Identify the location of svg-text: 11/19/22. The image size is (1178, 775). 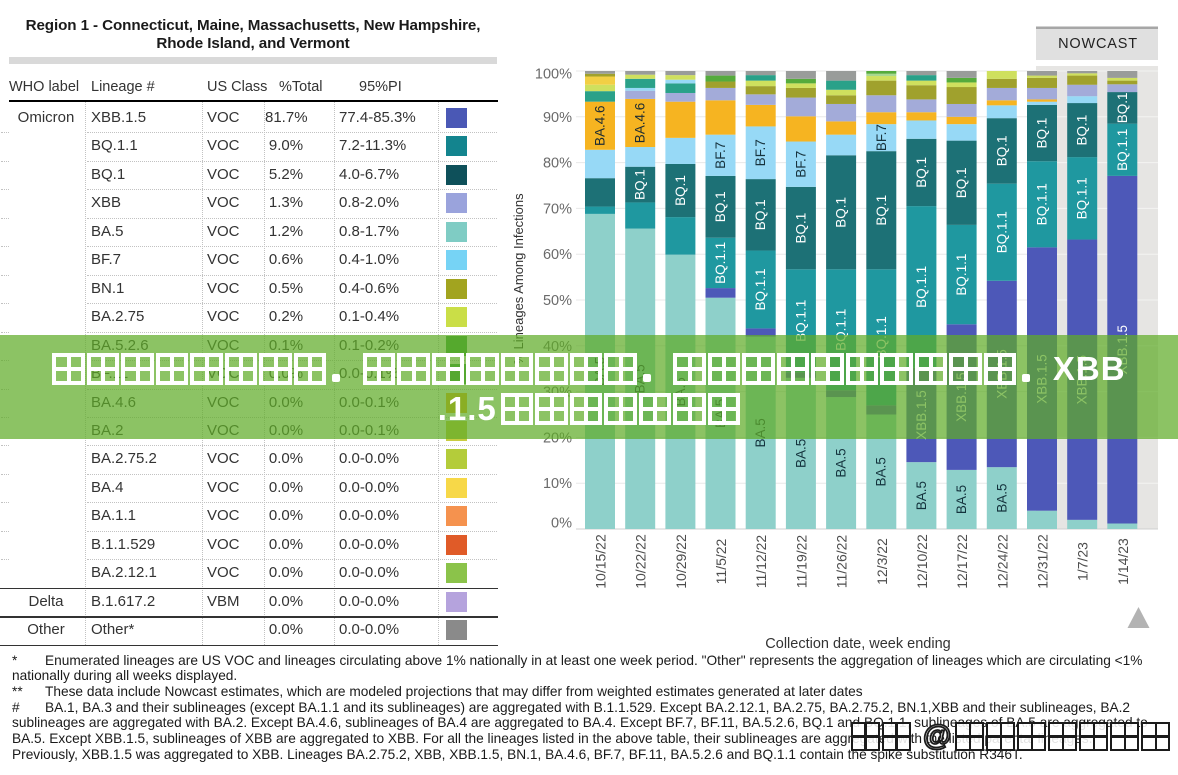
(801, 562).